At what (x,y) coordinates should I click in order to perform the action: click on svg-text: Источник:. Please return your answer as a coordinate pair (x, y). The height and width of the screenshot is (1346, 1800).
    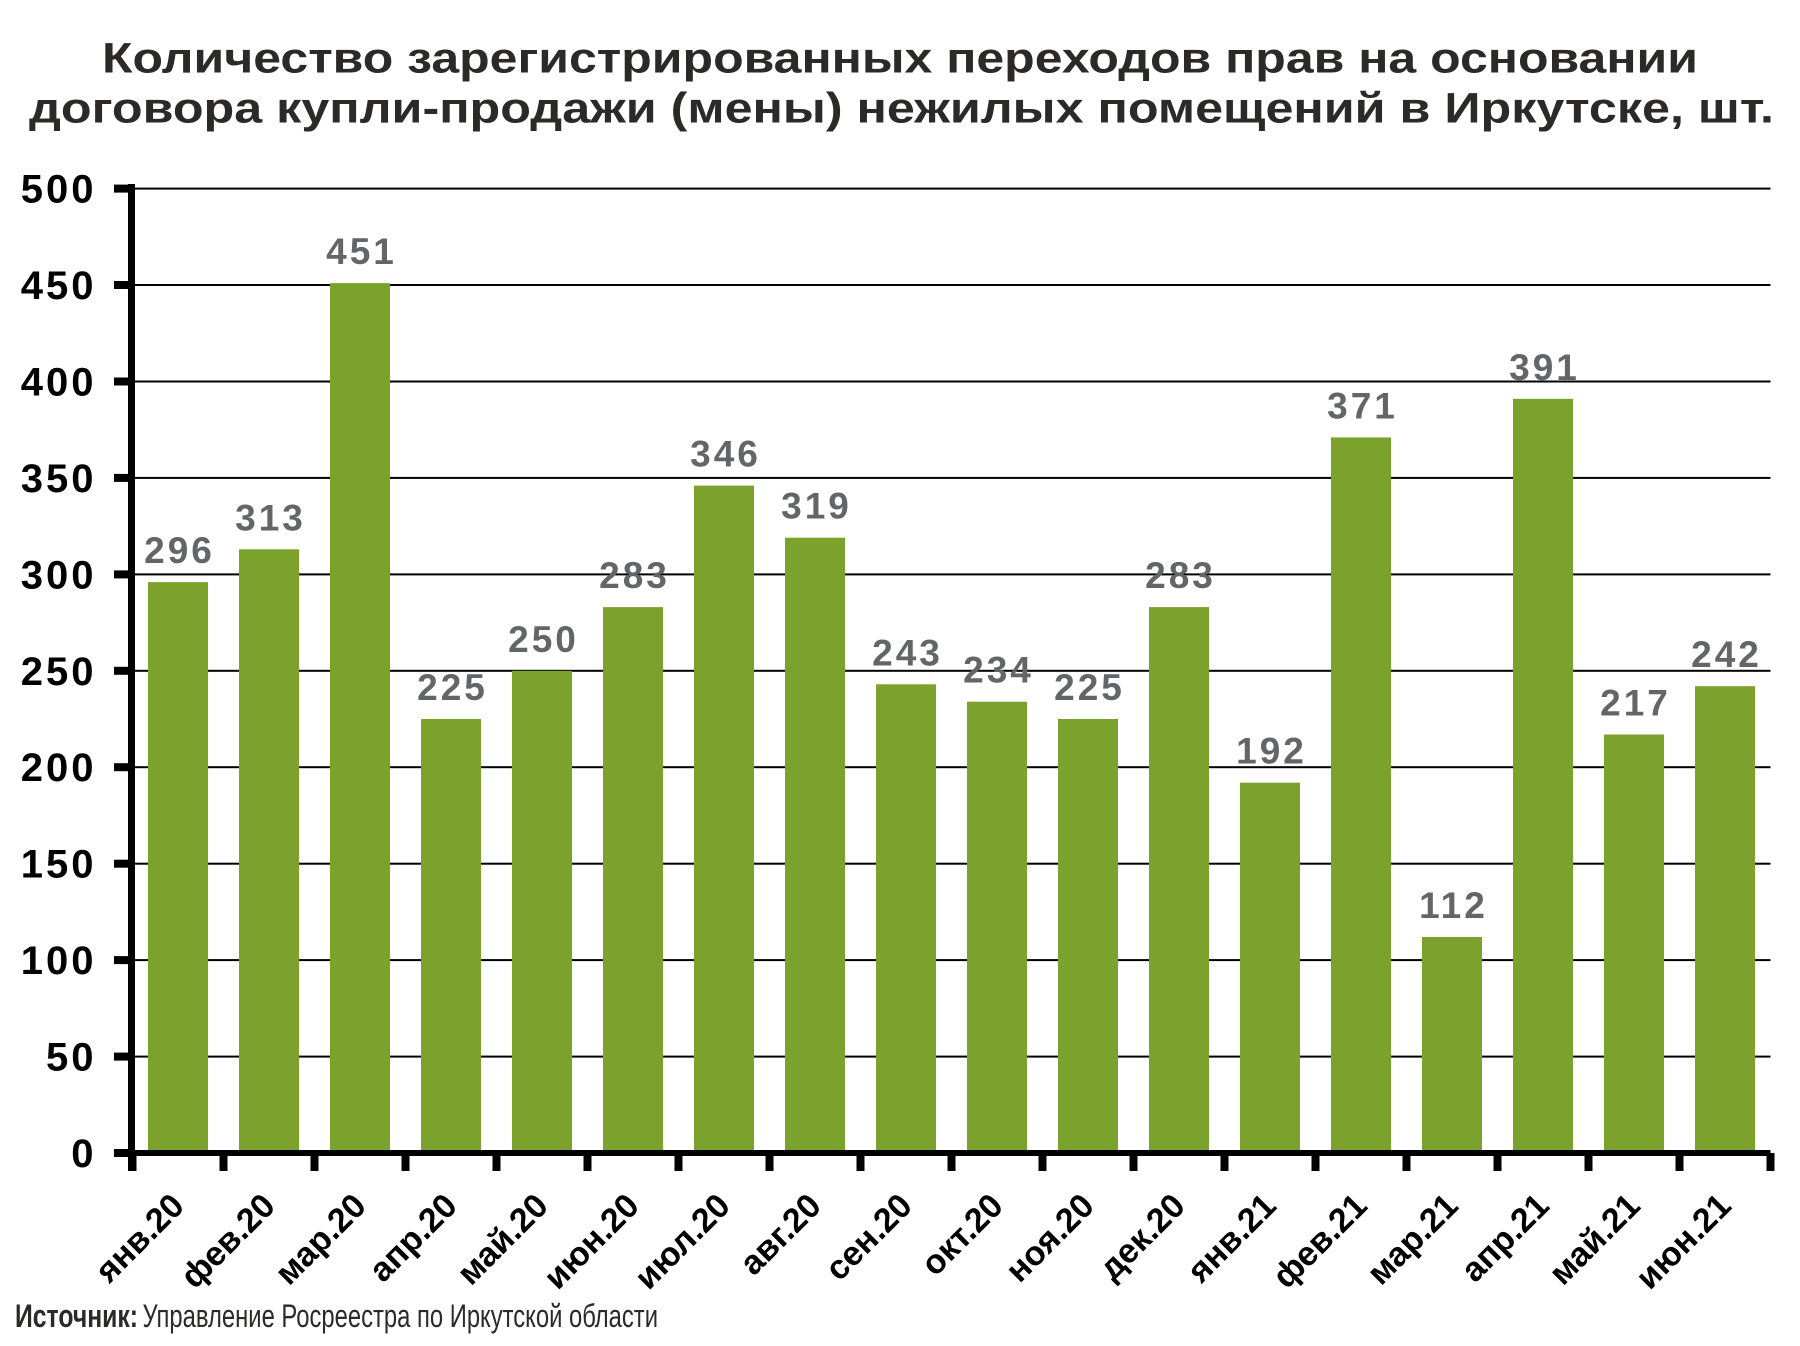
    Looking at the image, I should click on (76, 1316).